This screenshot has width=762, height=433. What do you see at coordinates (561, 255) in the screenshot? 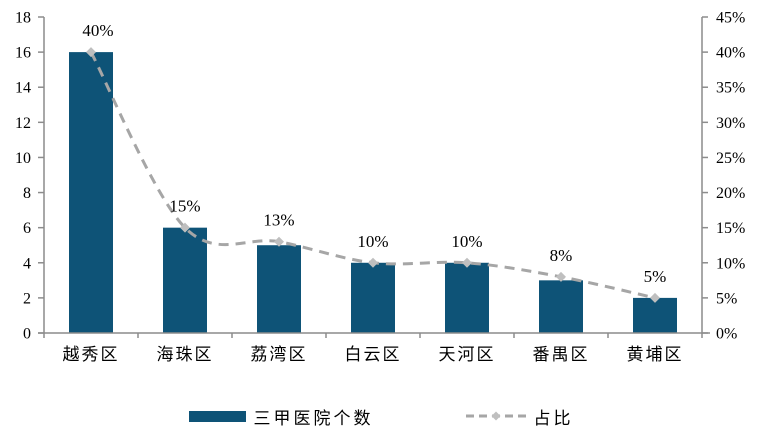
I see `data-label: 8%` at bounding box center [561, 255].